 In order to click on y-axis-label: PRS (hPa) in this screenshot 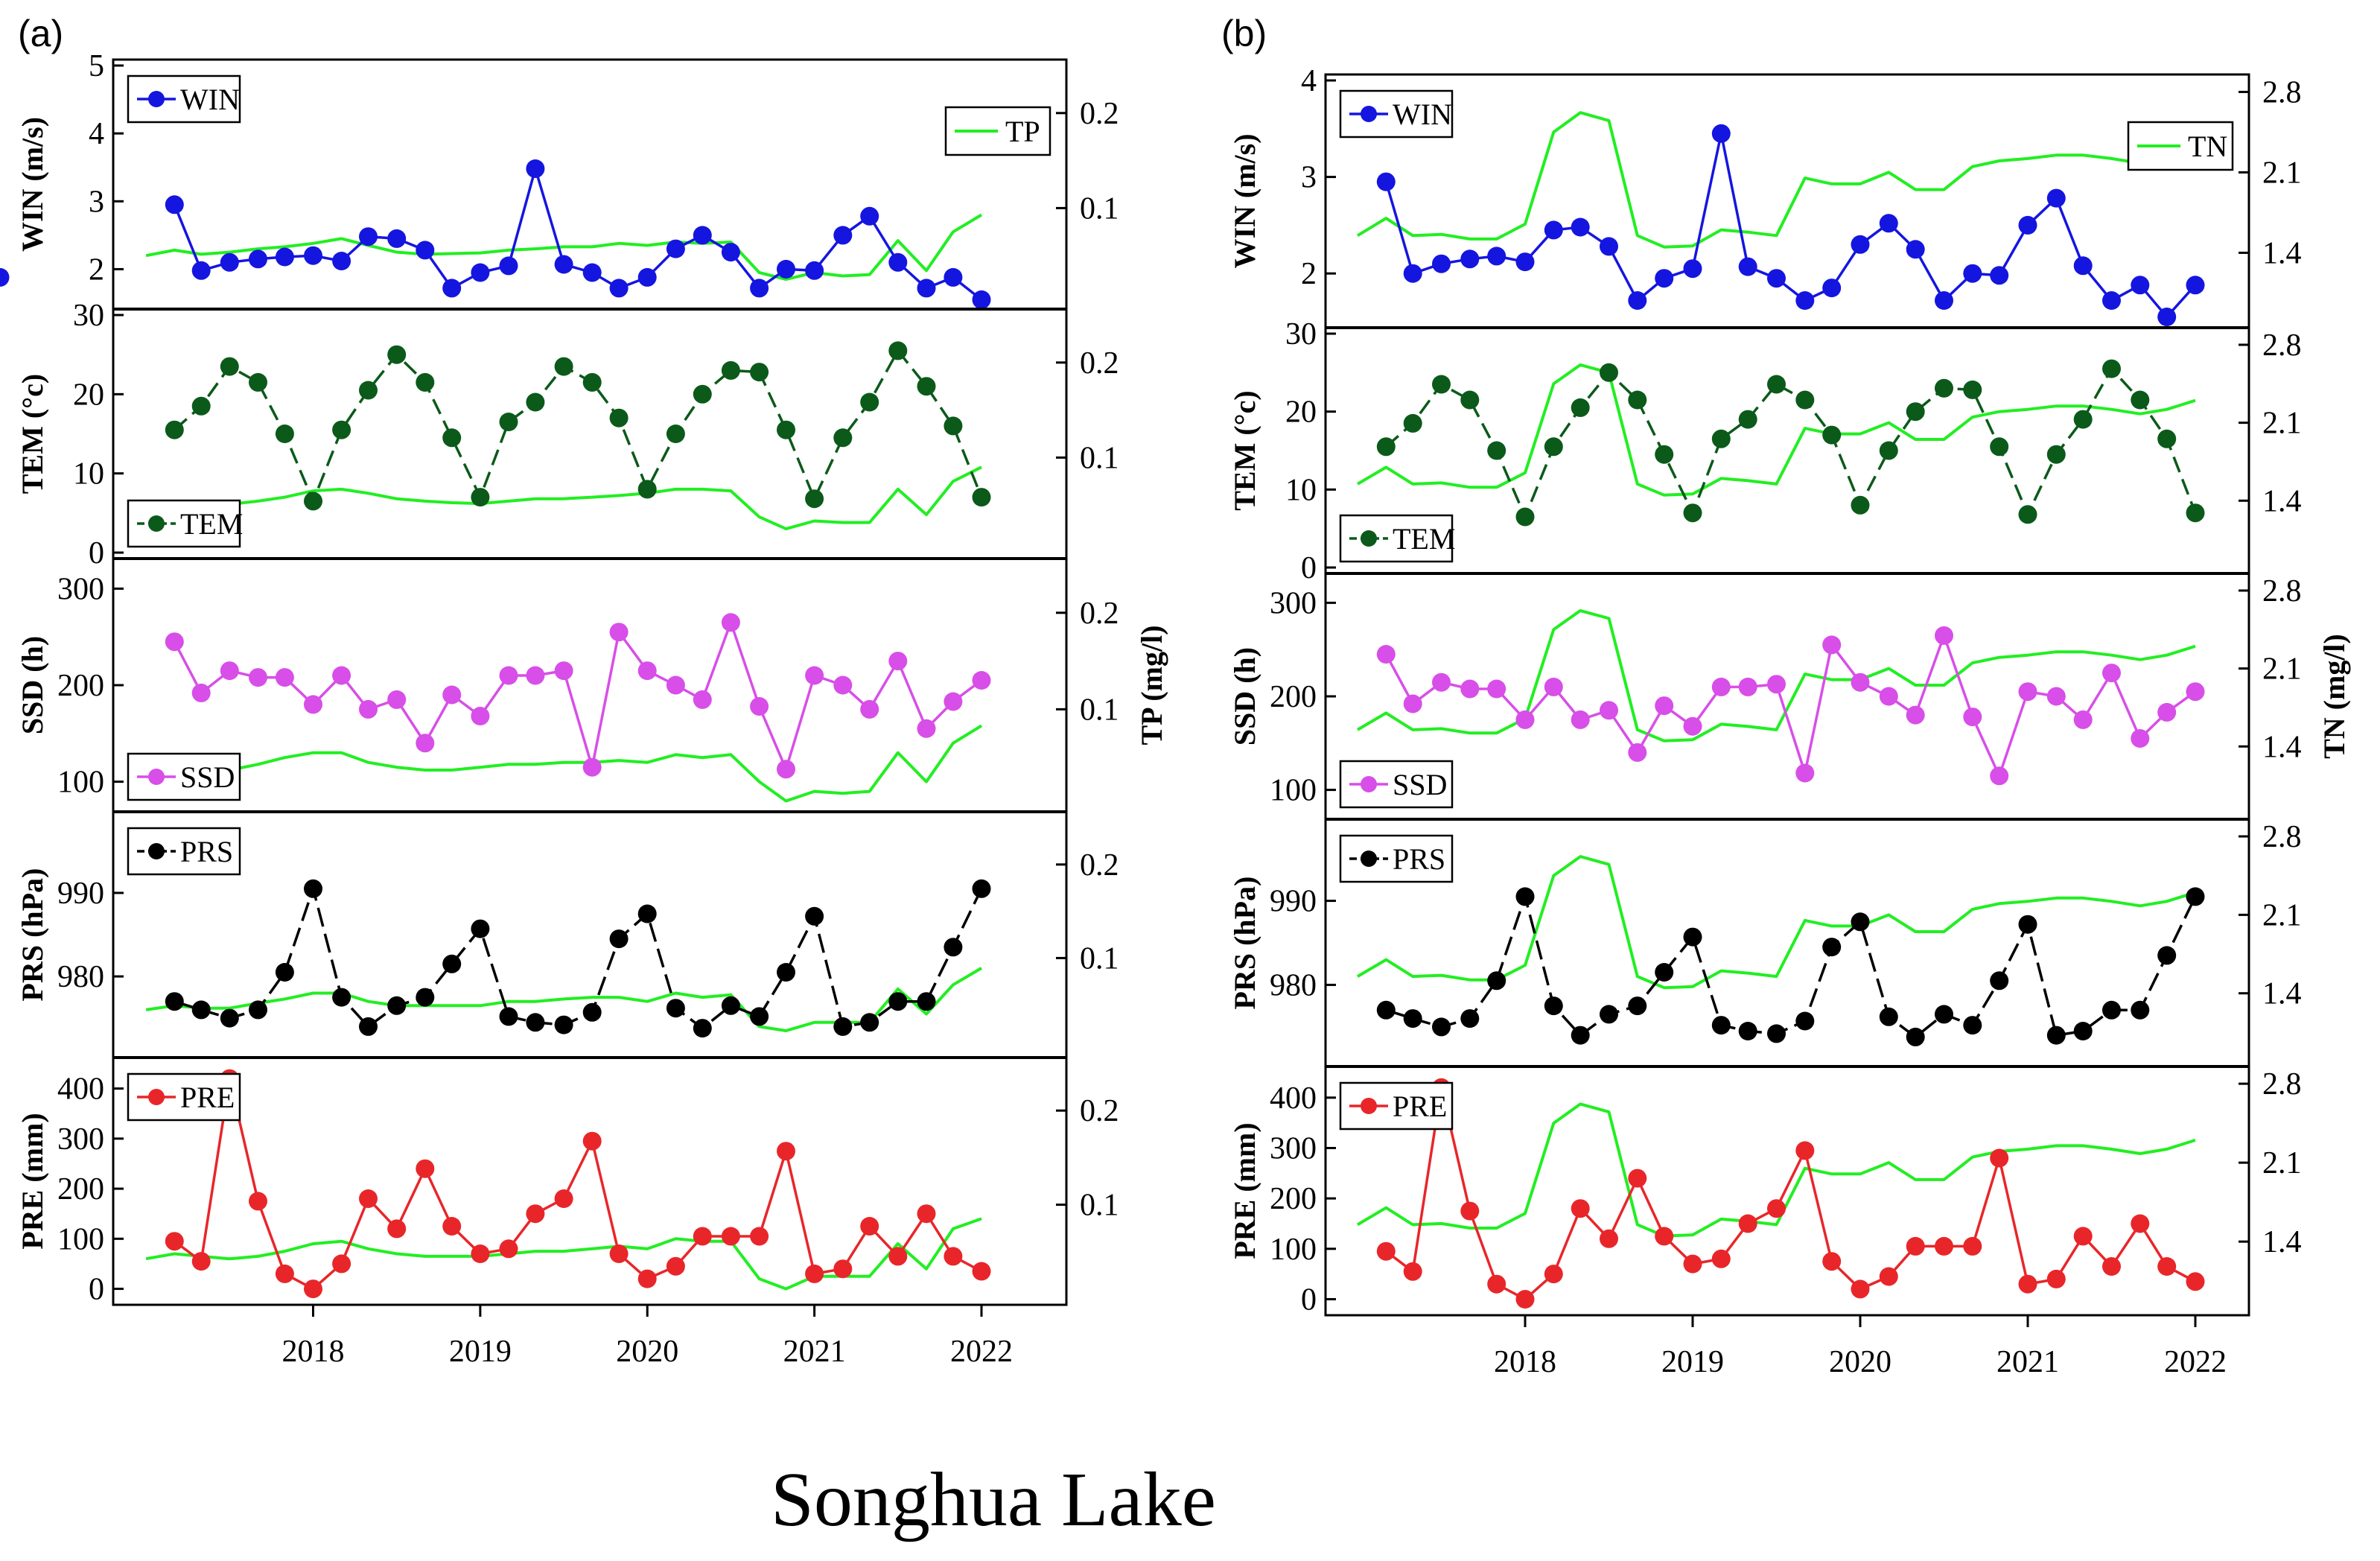, I will do `click(32, 935)`.